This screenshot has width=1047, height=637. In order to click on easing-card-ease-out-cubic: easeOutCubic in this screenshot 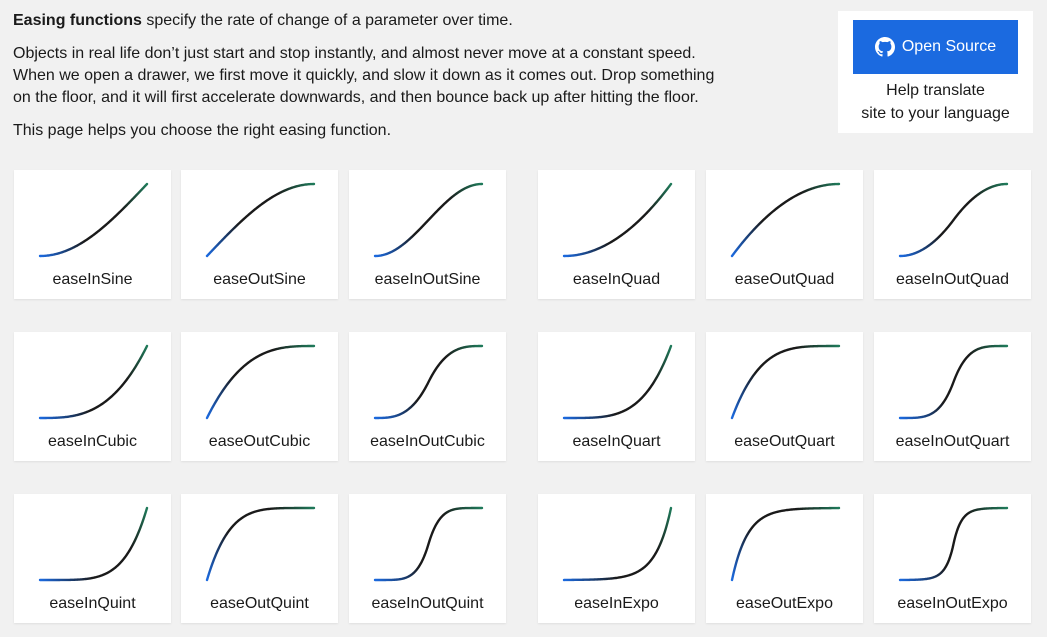, I will do `click(259, 396)`.